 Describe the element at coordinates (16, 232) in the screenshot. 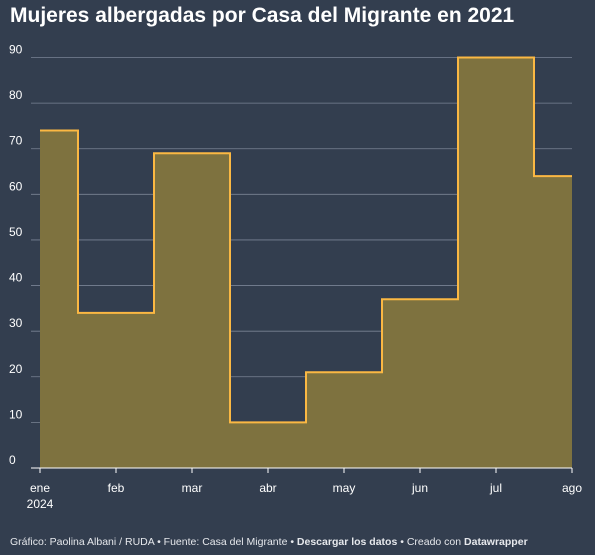

I see `y-tick-label: 50` at that location.